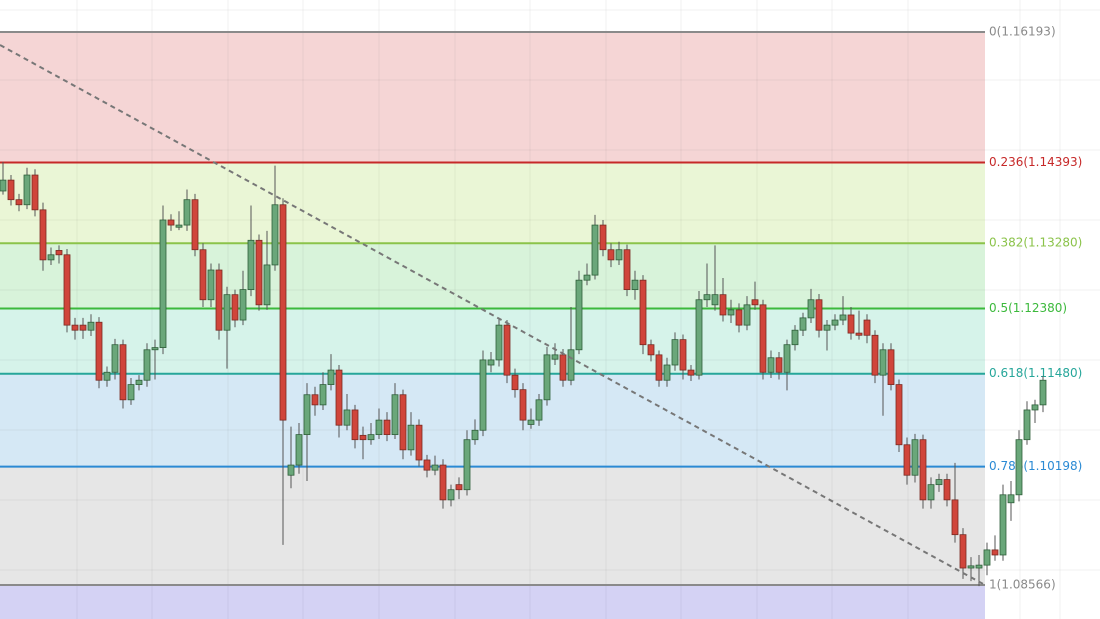 The height and width of the screenshot is (619, 1100). What do you see at coordinates (1035, 162) in the screenshot?
I see `fib-level-label: 0.236(1.14393)` at bounding box center [1035, 162].